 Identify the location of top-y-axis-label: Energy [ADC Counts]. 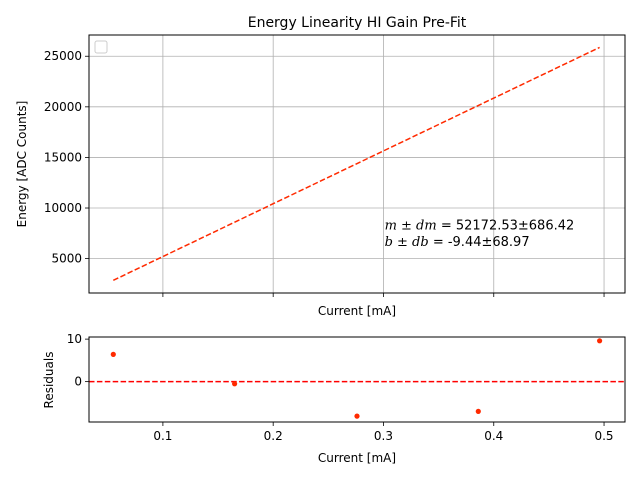
(22, 164).